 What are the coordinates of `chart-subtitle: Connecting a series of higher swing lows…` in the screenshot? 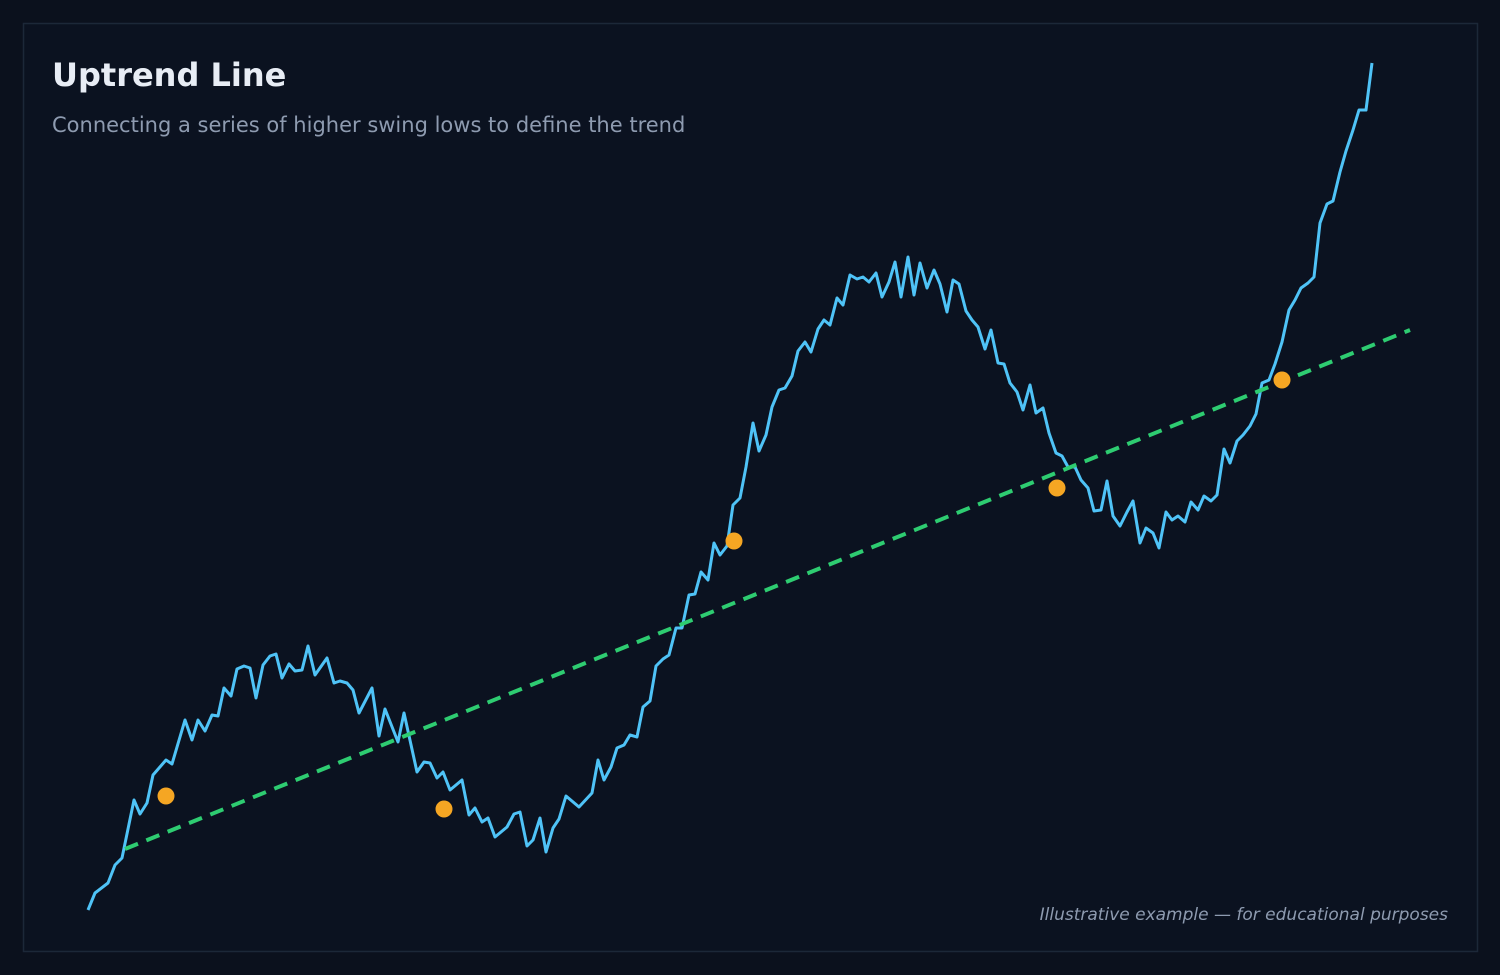 It's located at (368, 125).